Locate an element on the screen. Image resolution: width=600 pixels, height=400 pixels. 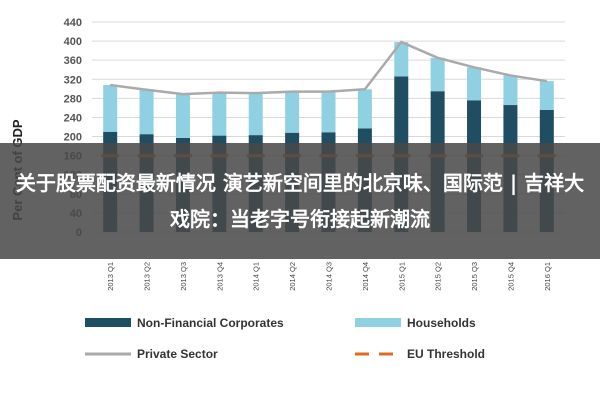
legend-households-label: Households is located at coordinates (441, 323).